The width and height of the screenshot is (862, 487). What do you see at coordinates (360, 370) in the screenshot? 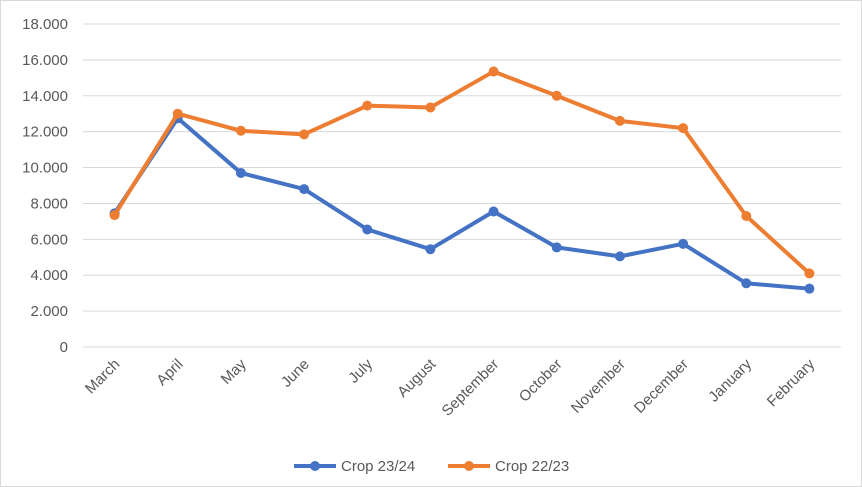
I see `x-tick-label: July` at bounding box center [360, 370].